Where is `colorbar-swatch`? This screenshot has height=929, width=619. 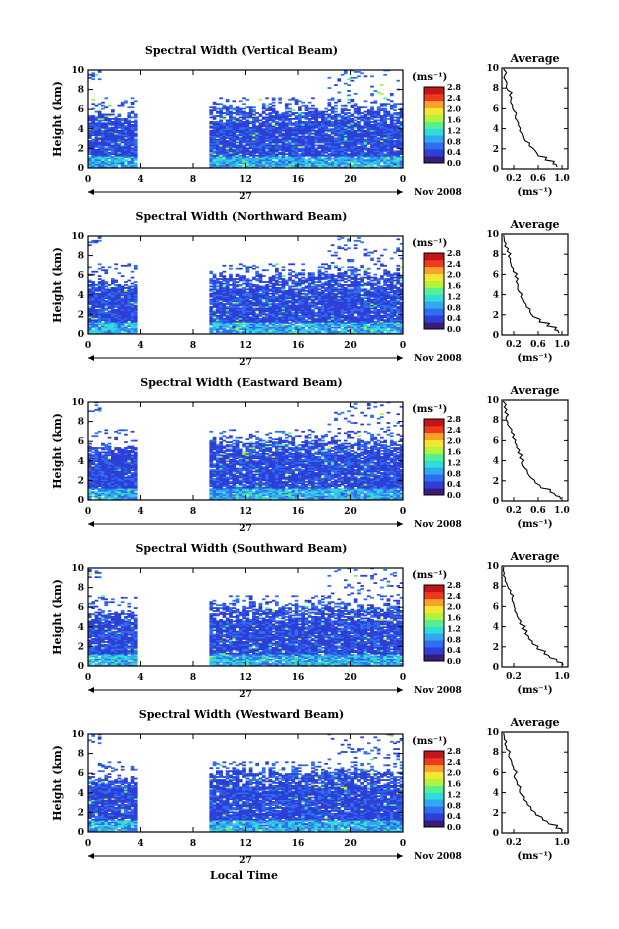
colorbar-swatch is located at coordinates (434, 97).